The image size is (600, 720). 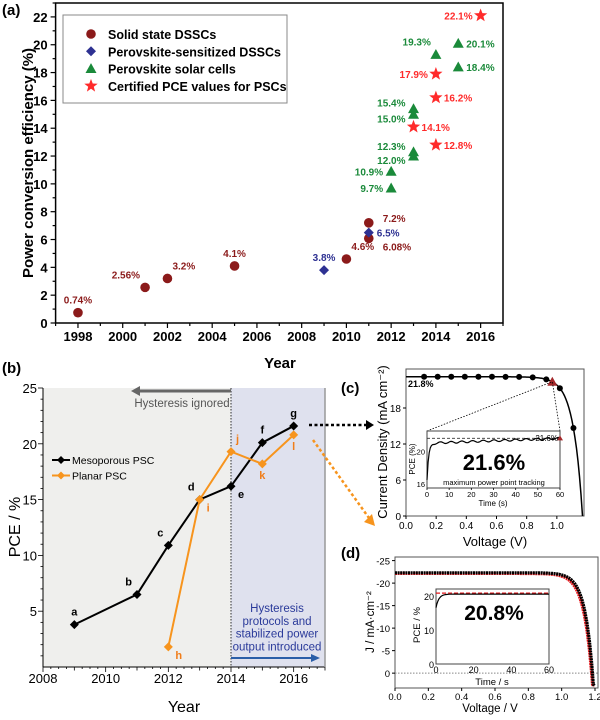 I want to click on x-axis-label-b: Year, so click(x=184, y=707).